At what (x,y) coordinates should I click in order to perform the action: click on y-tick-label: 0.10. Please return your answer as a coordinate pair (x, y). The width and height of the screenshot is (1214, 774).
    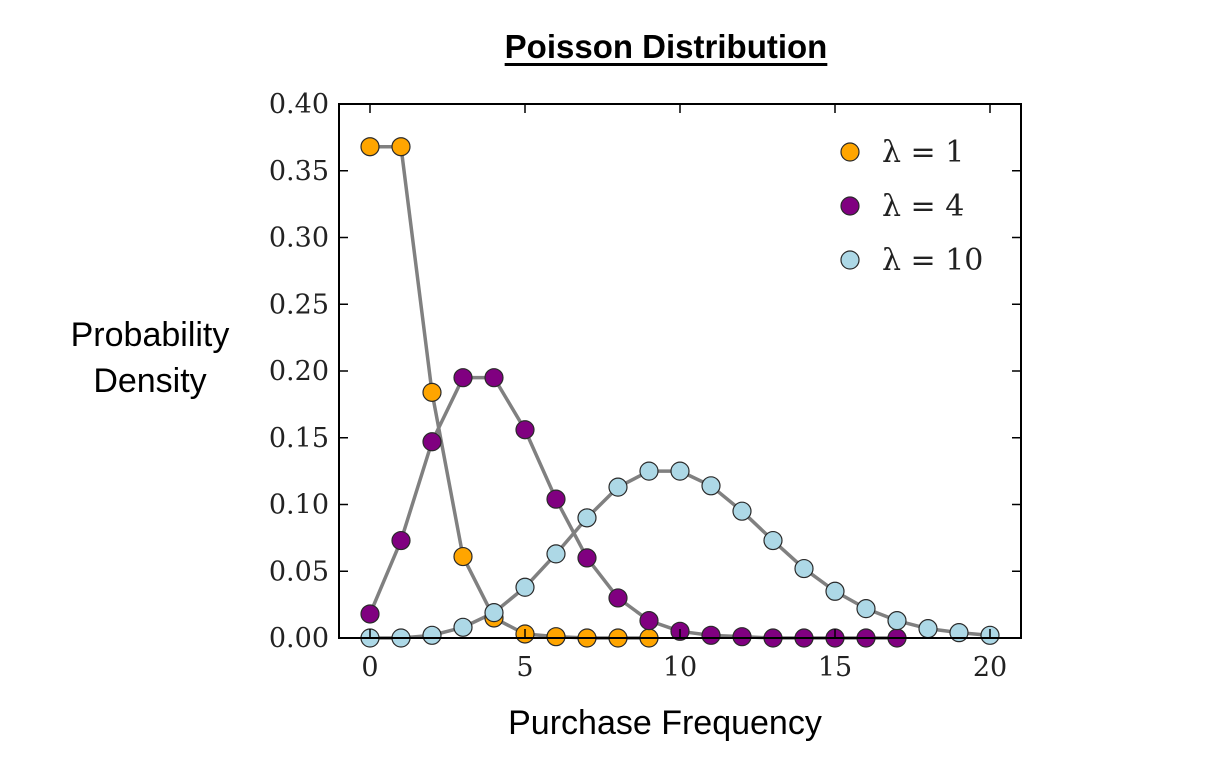
    Looking at the image, I should click on (299, 505).